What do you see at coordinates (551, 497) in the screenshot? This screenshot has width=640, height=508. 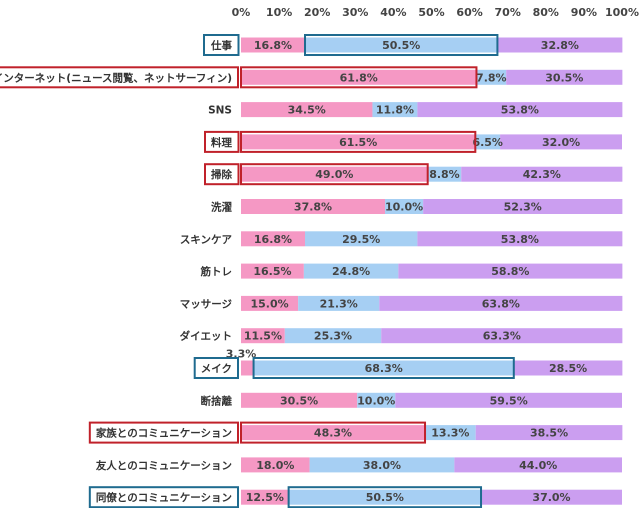 I see `value-label: 37.0%` at bounding box center [551, 497].